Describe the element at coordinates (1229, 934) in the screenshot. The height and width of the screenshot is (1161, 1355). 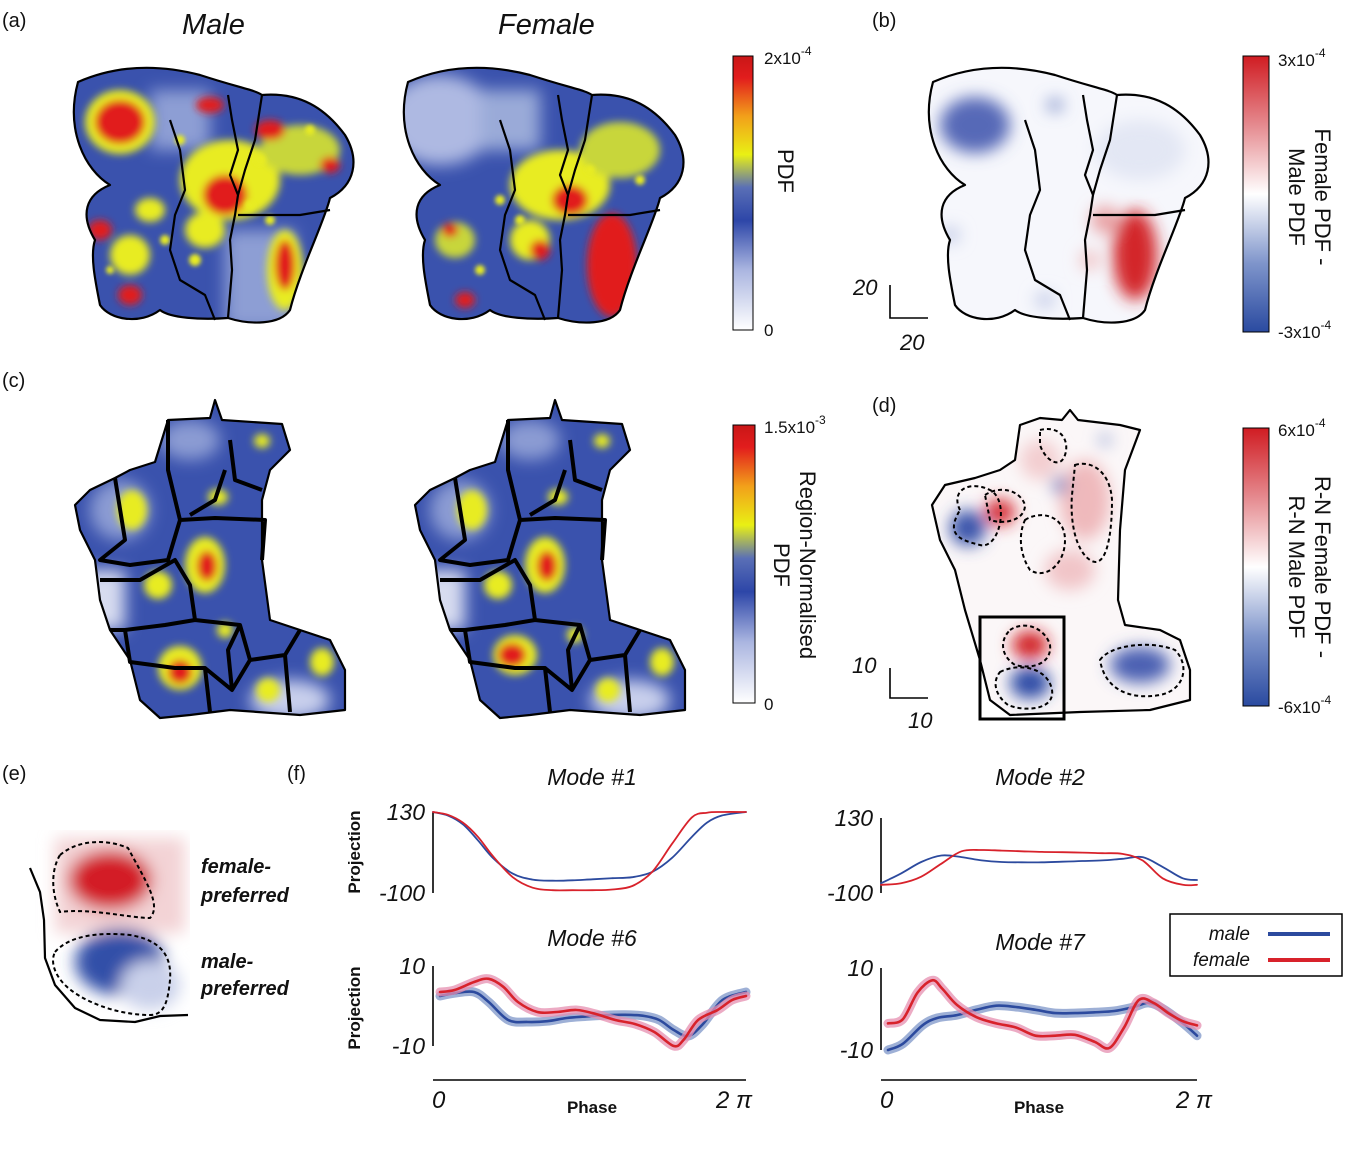
I see `legend-male-label: male` at that location.